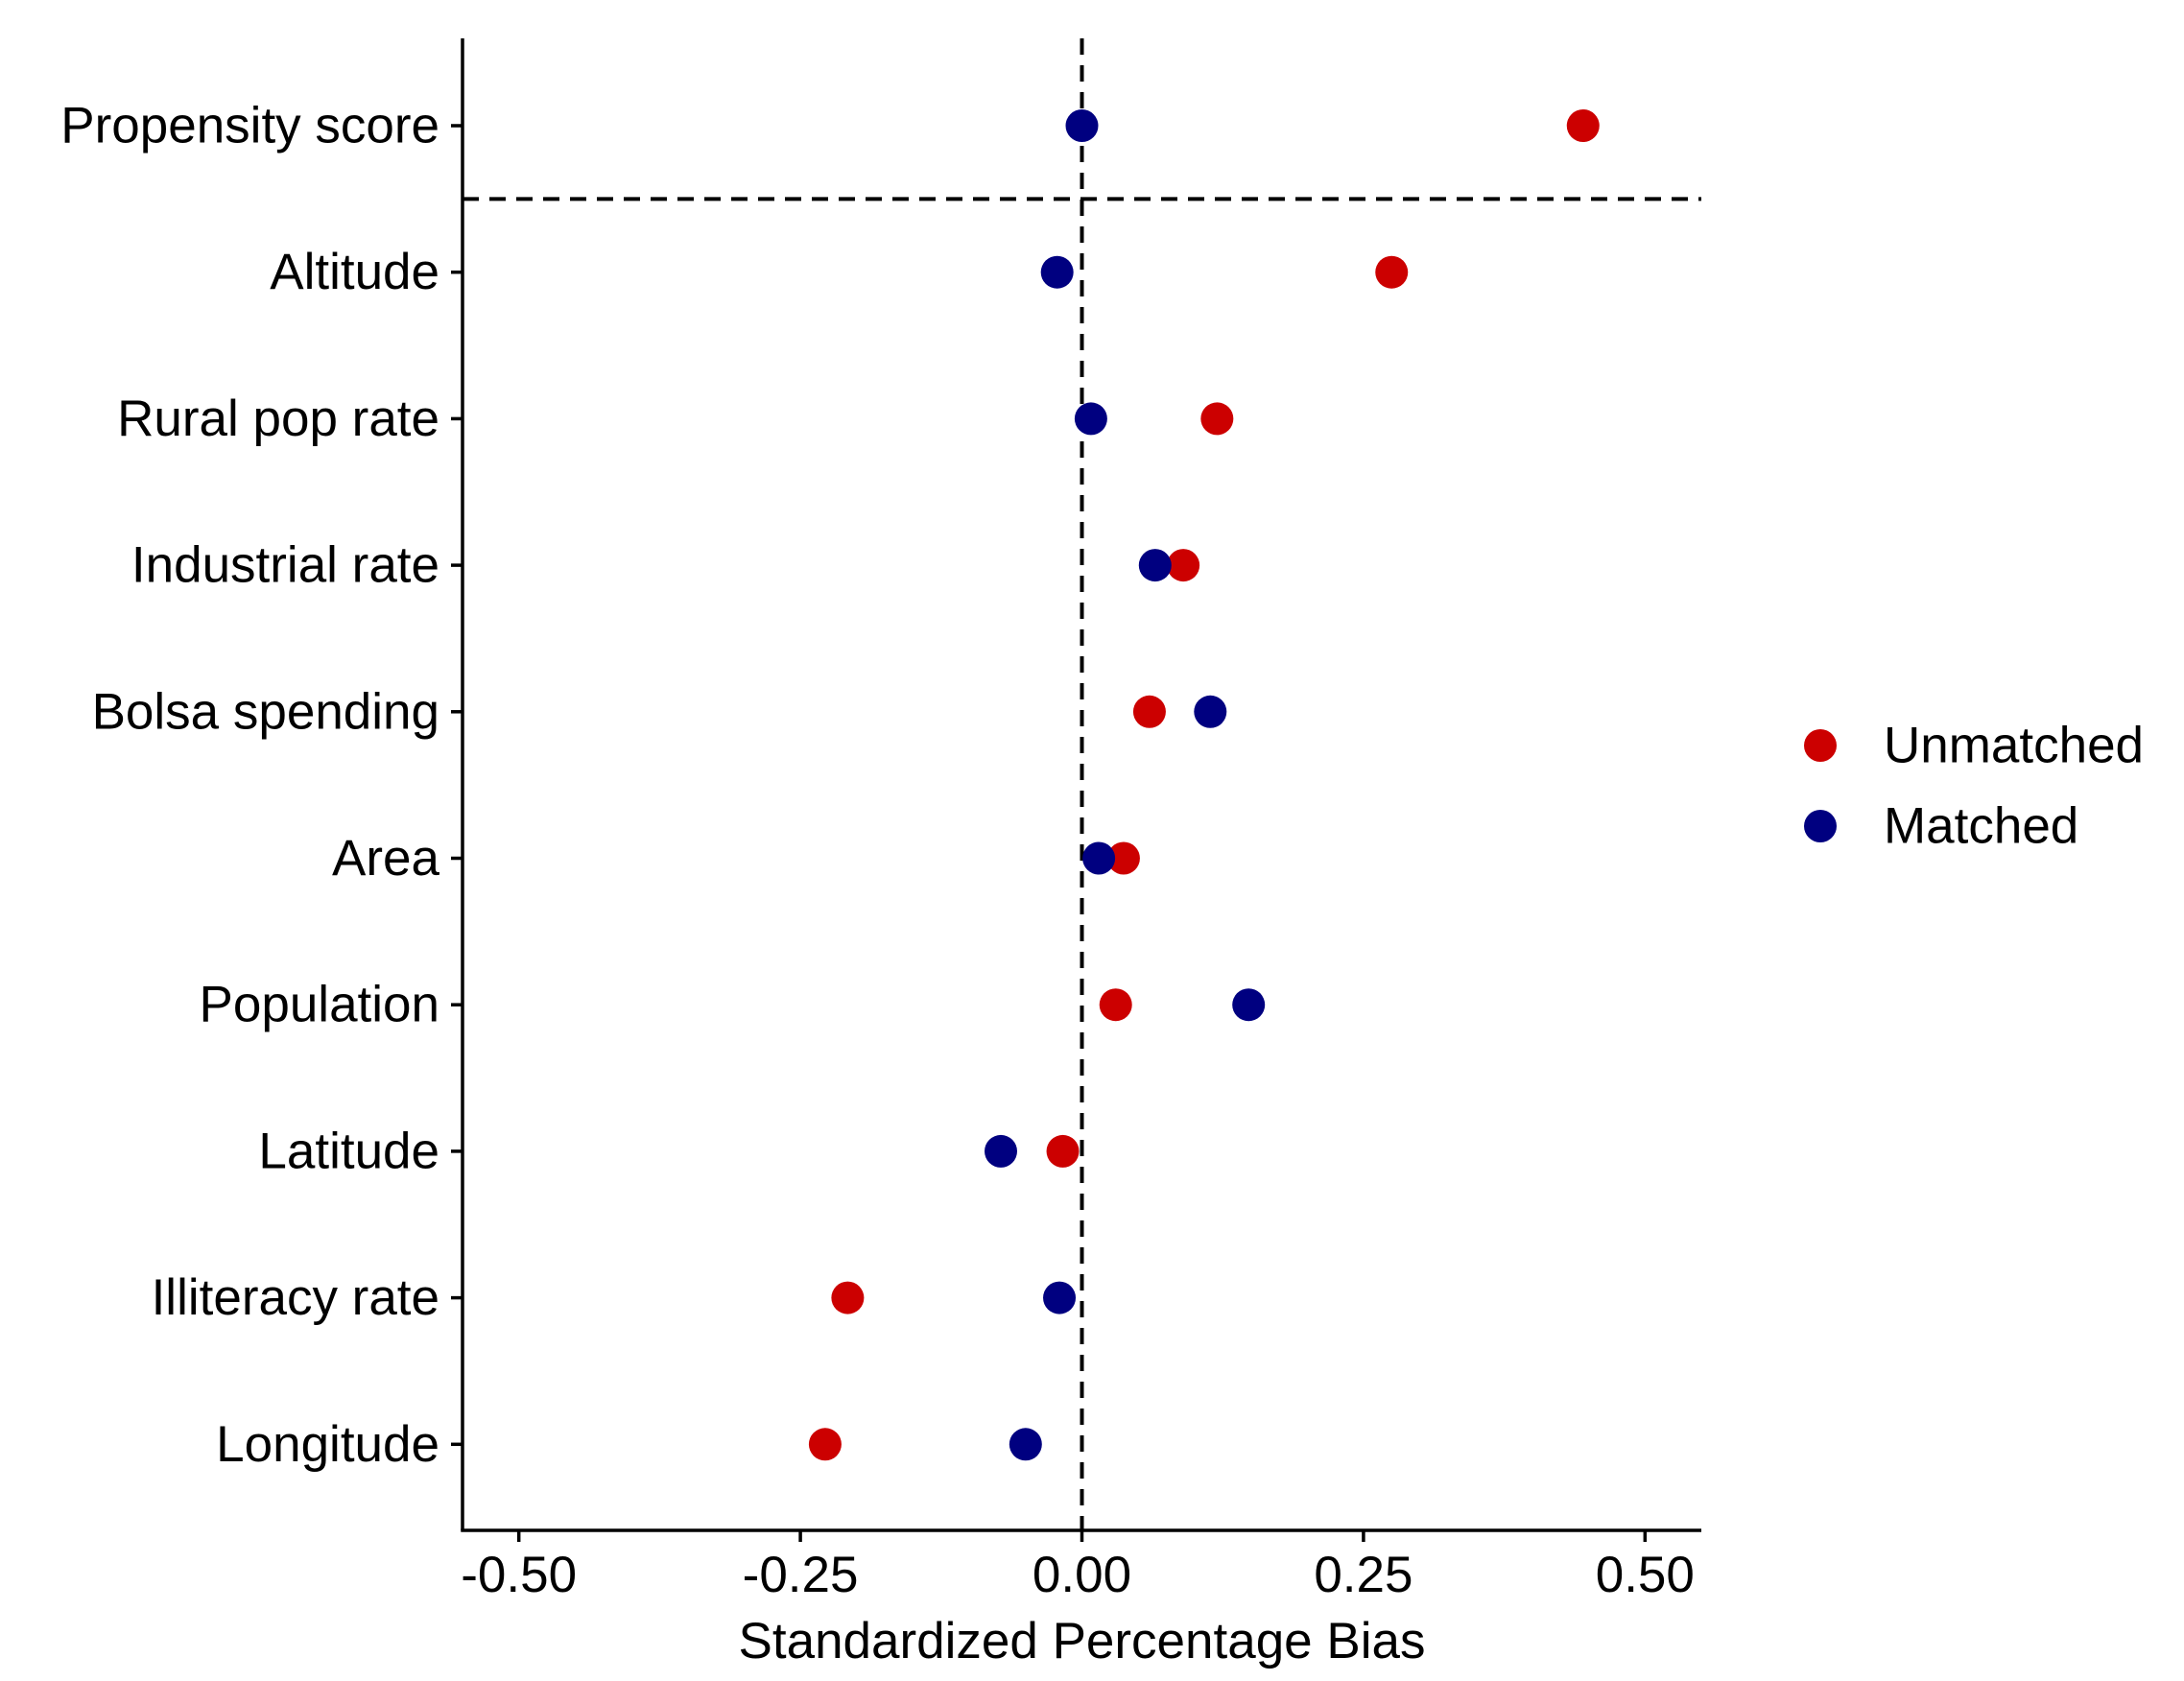 The width and height of the screenshot is (2184, 1681). Describe the element at coordinates (519, 1575) in the screenshot. I see `x-tick-label: -0.50` at that location.